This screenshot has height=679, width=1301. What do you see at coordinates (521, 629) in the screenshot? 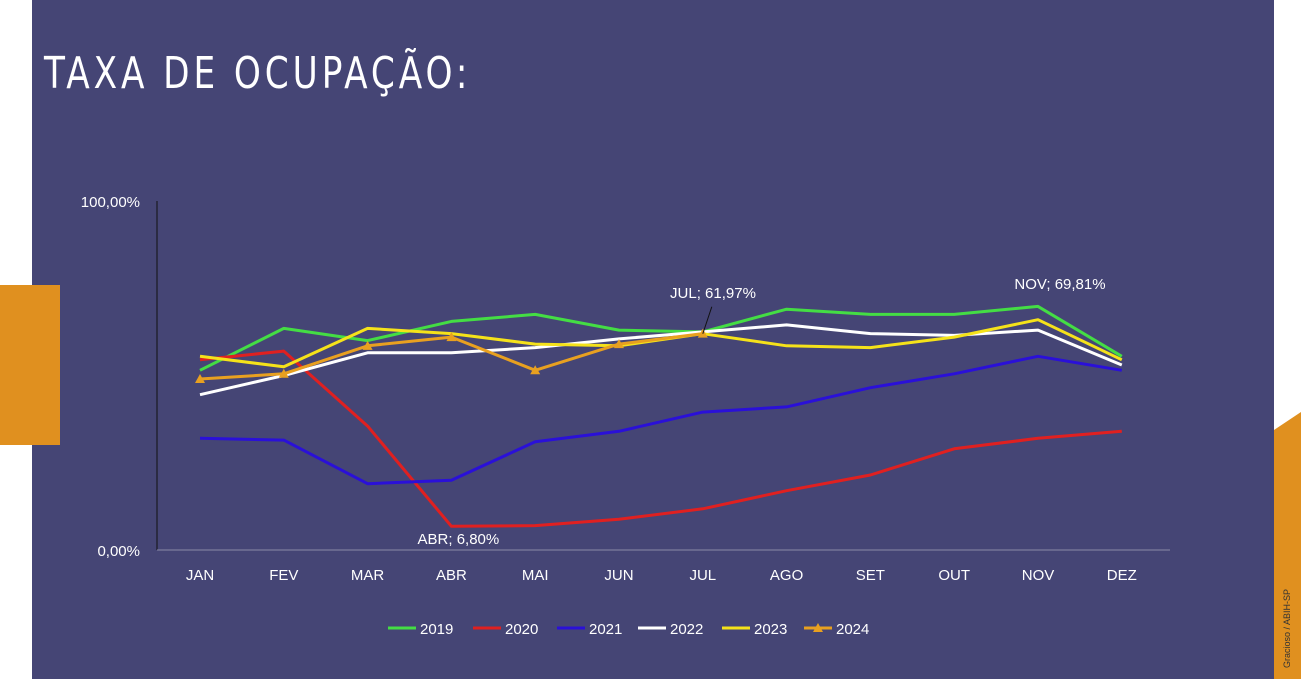
I see `legend-label-2020: 2020` at bounding box center [521, 629].